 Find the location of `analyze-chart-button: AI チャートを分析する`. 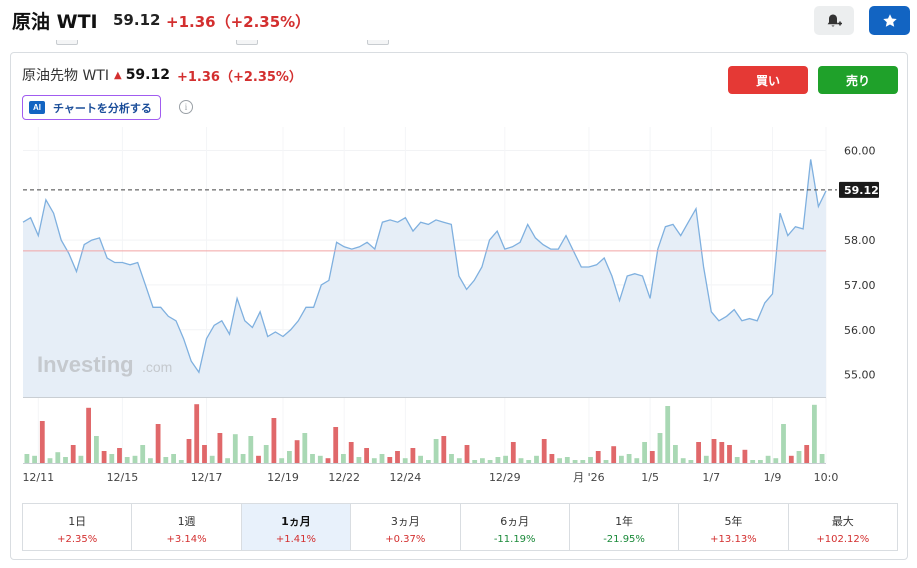

analyze-chart-button: AI チャートを分析する is located at coordinates (91, 107).